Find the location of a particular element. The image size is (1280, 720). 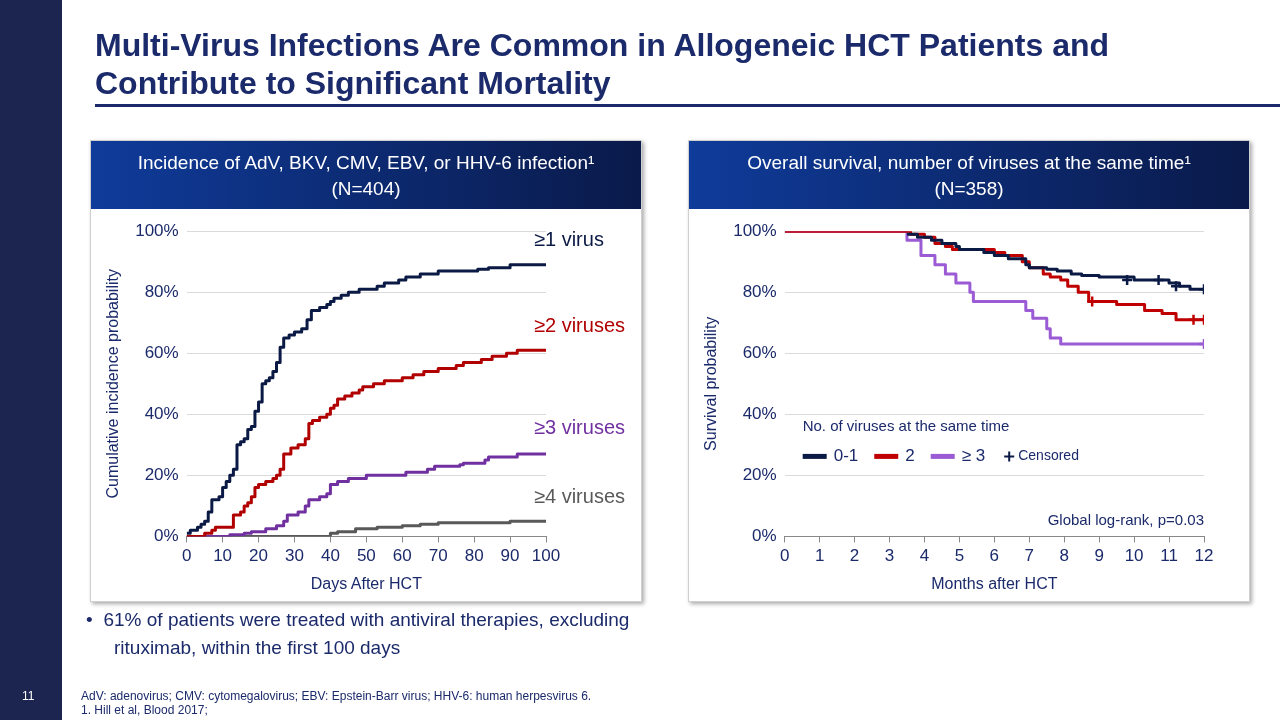

series-label: ≥3 viruses is located at coordinates (580, 426).